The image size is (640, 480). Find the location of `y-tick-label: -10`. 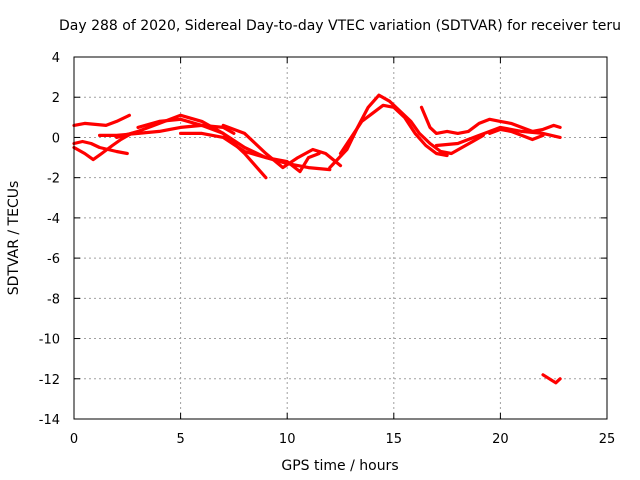

y-tick-label: -10 is located at coordinates (49, 340).